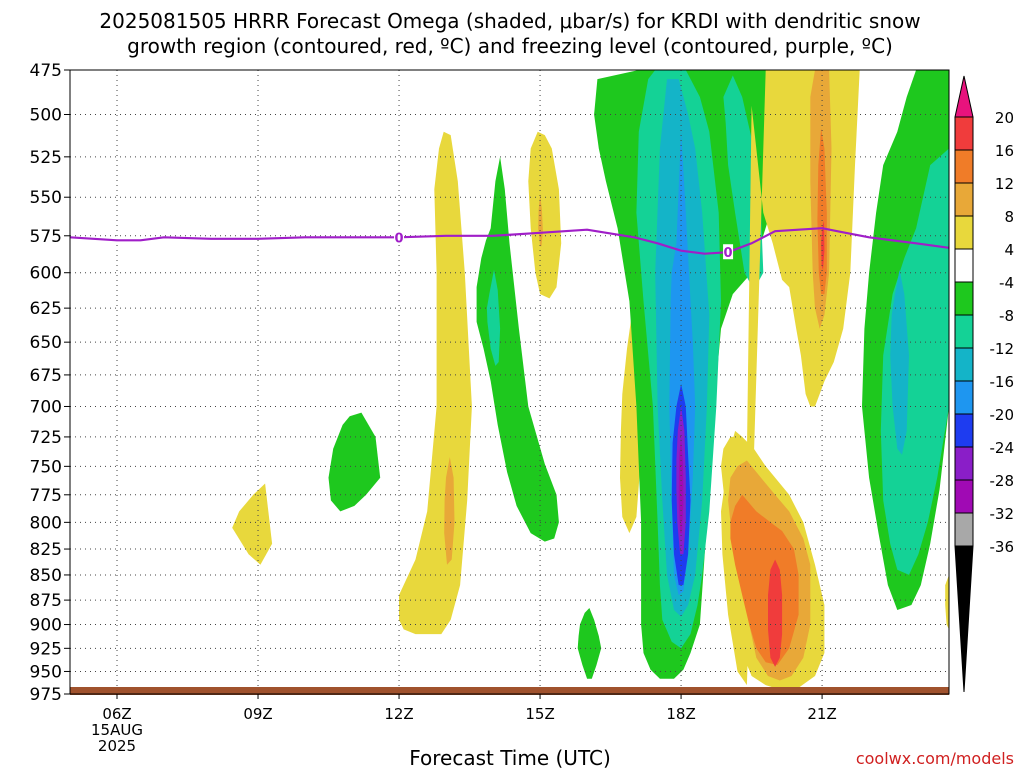  What do you see at coordinates (1002, 448) in the screenshot?
I see `colorbar-label-10: -24` at bounding box center [1002, 448].